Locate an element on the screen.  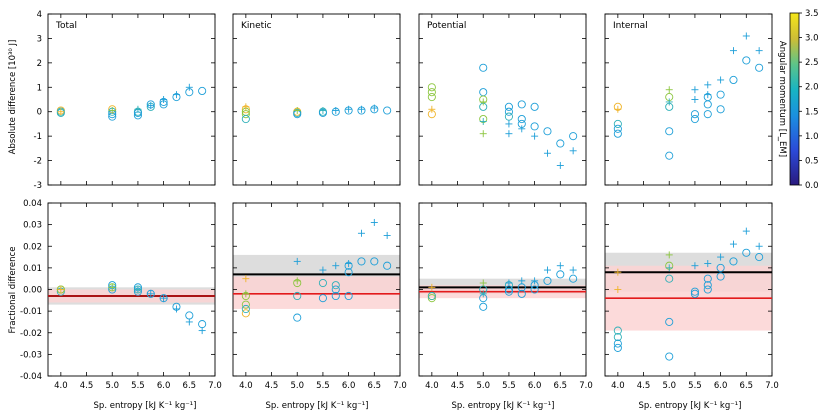
panel-1: 4 3 2 1 0 -1 -2 -3 Total is located at coordinates (125, 100).